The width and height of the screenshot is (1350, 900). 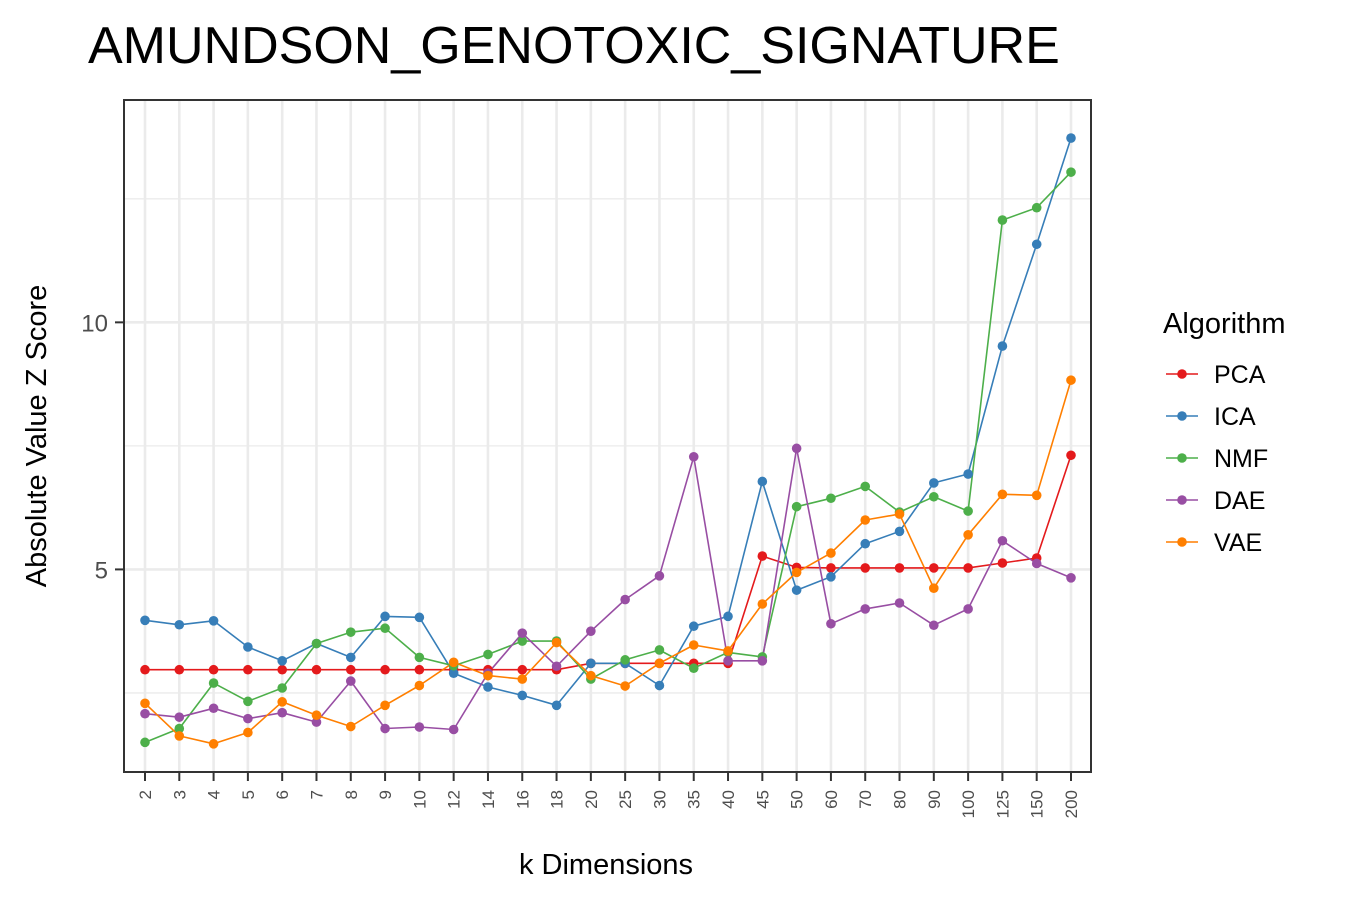 What do you see at coordinates (1071, 804) in the screenshot?
I see `x-tick-label: 200` at bounding box center [1071, 804].